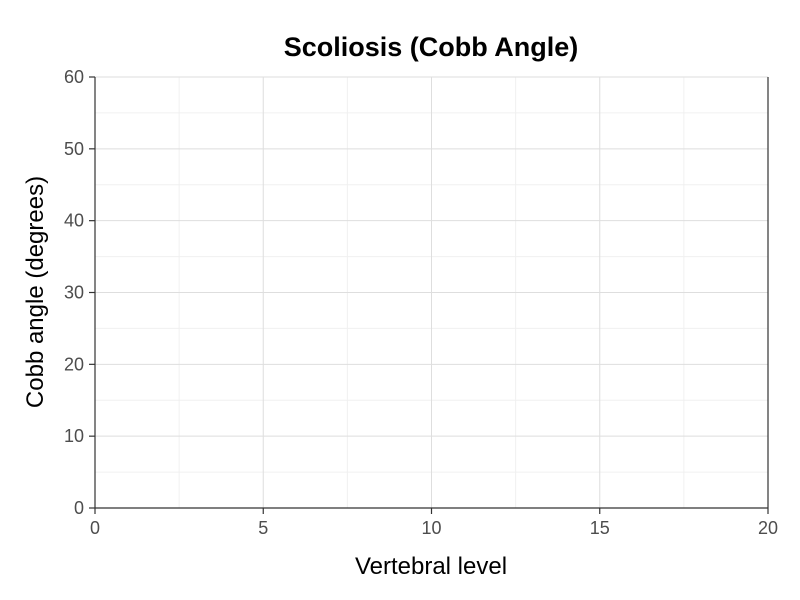 The height and width of the screenshot is (600, 800). I want to click on x-tick-label: 10, so click(431, 528).